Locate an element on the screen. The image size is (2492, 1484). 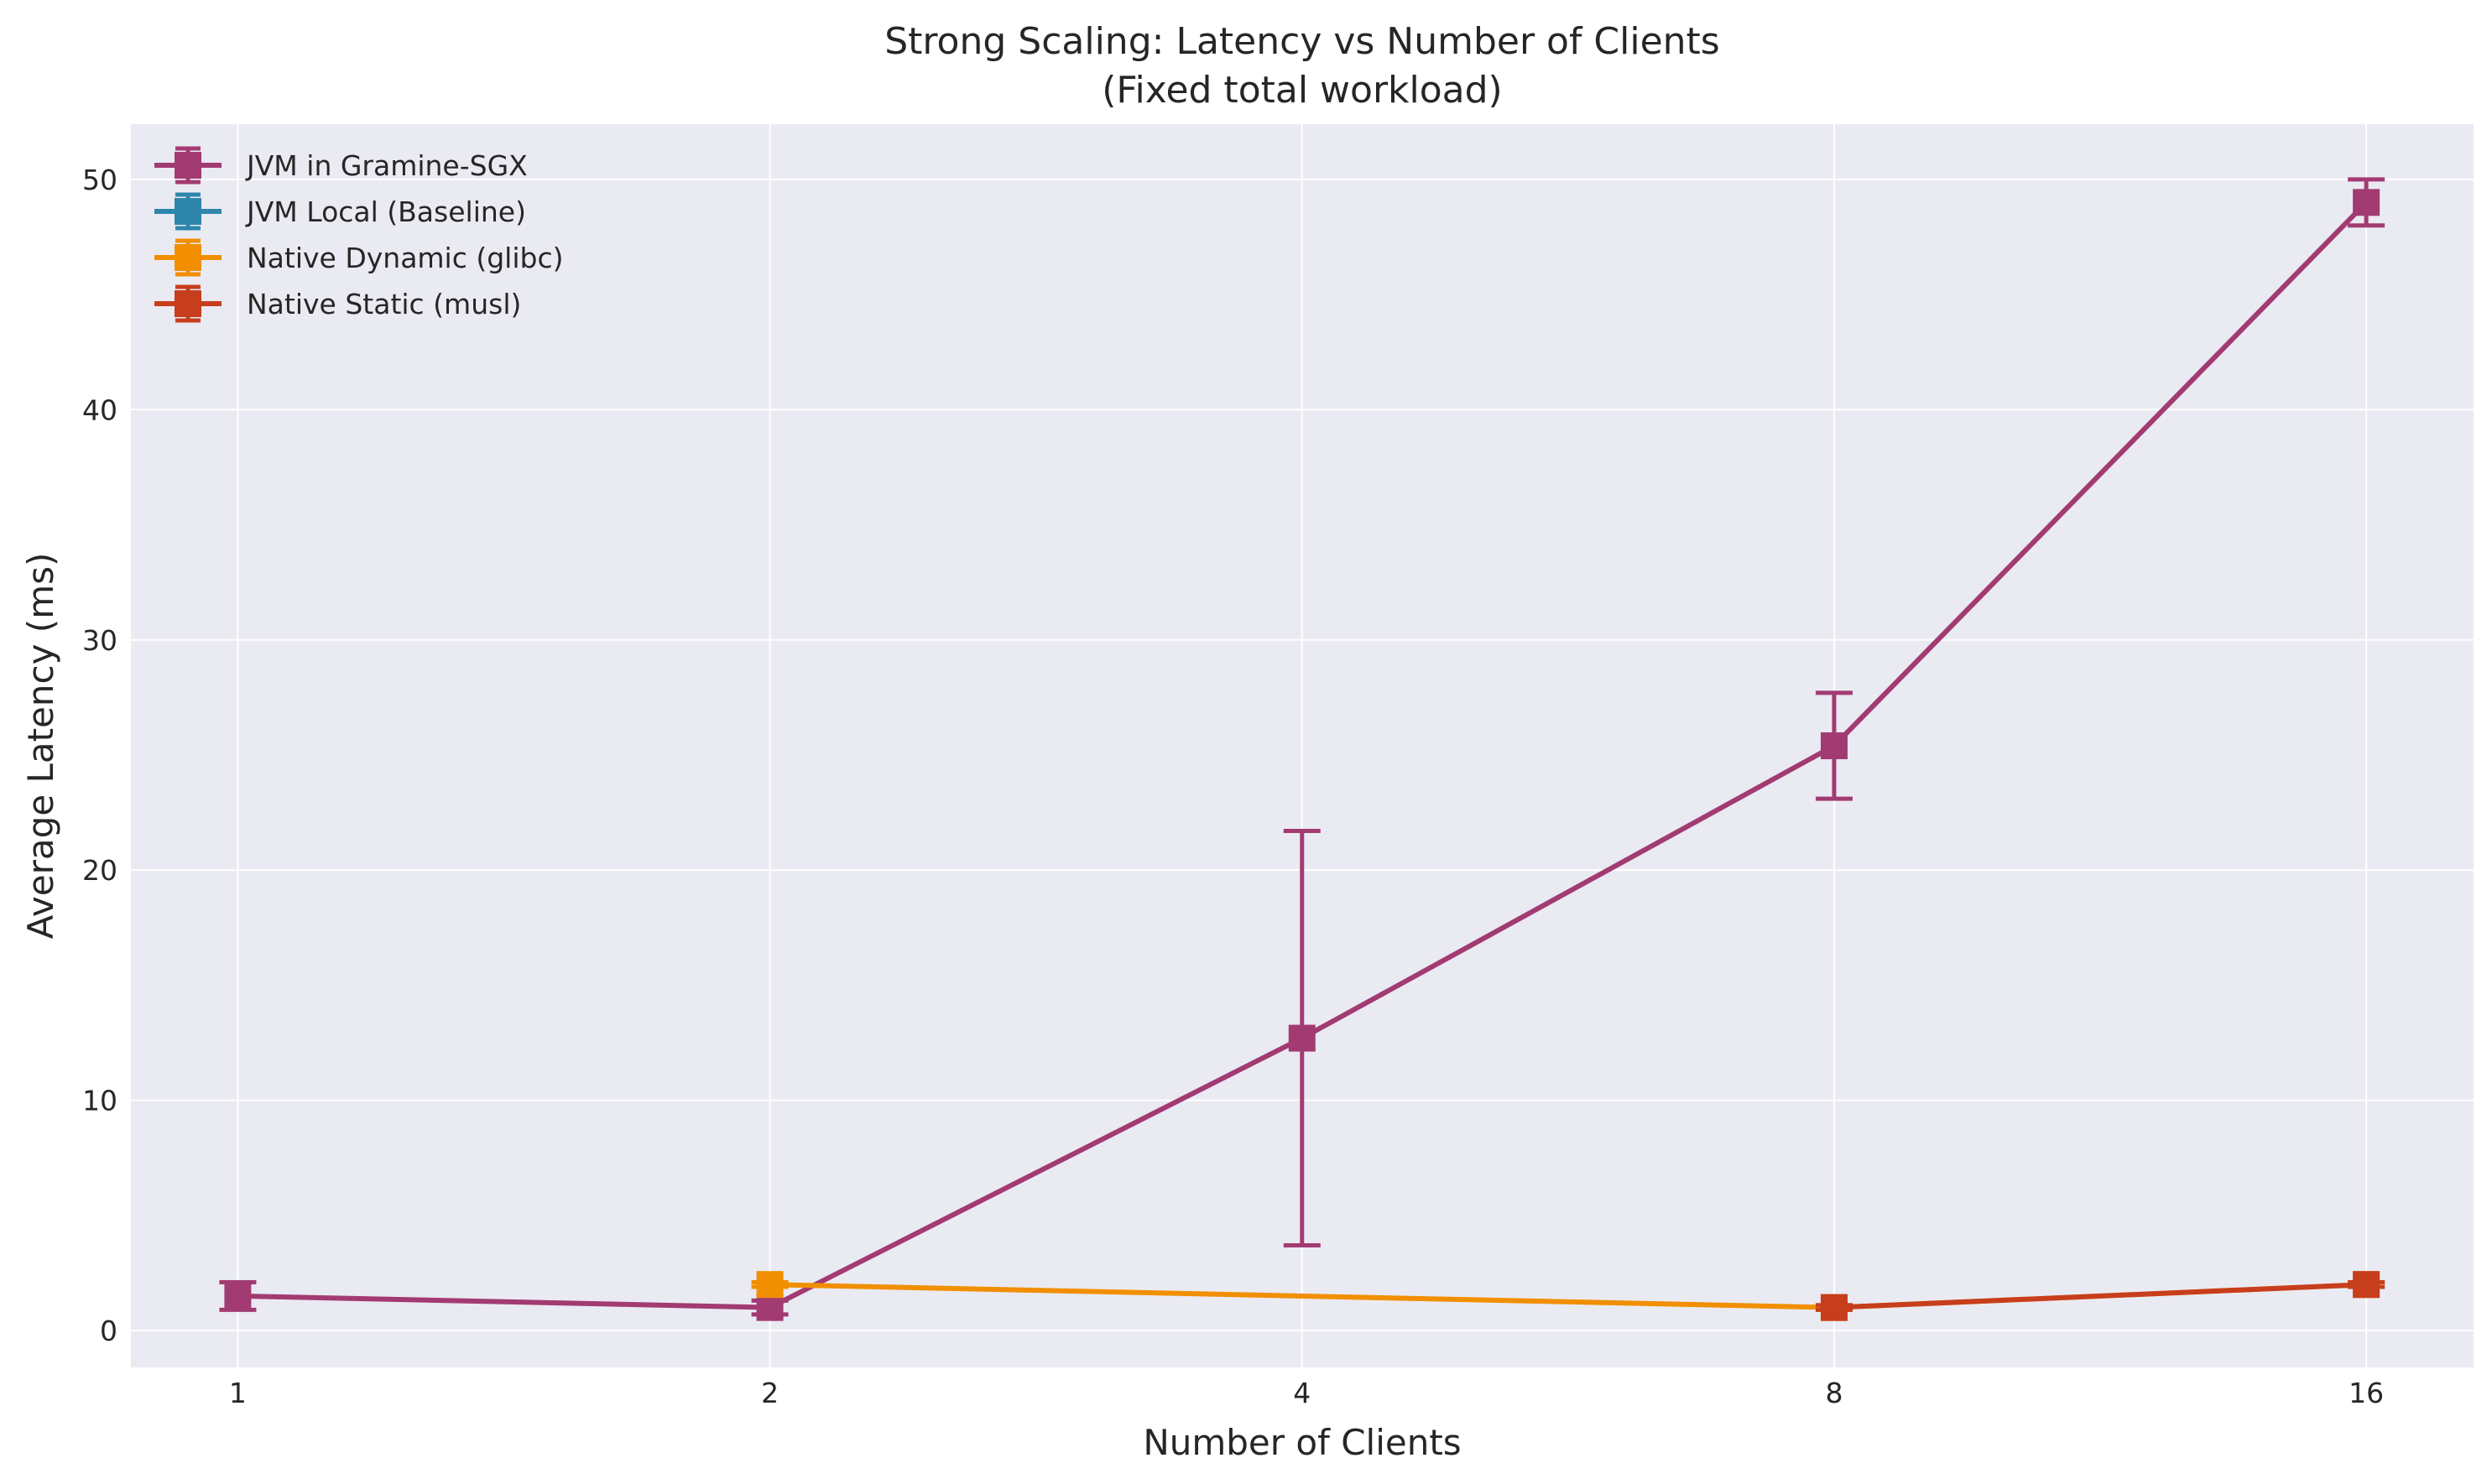
x-axis-label: Number of Clients is located at coordinates (1302, 1442).